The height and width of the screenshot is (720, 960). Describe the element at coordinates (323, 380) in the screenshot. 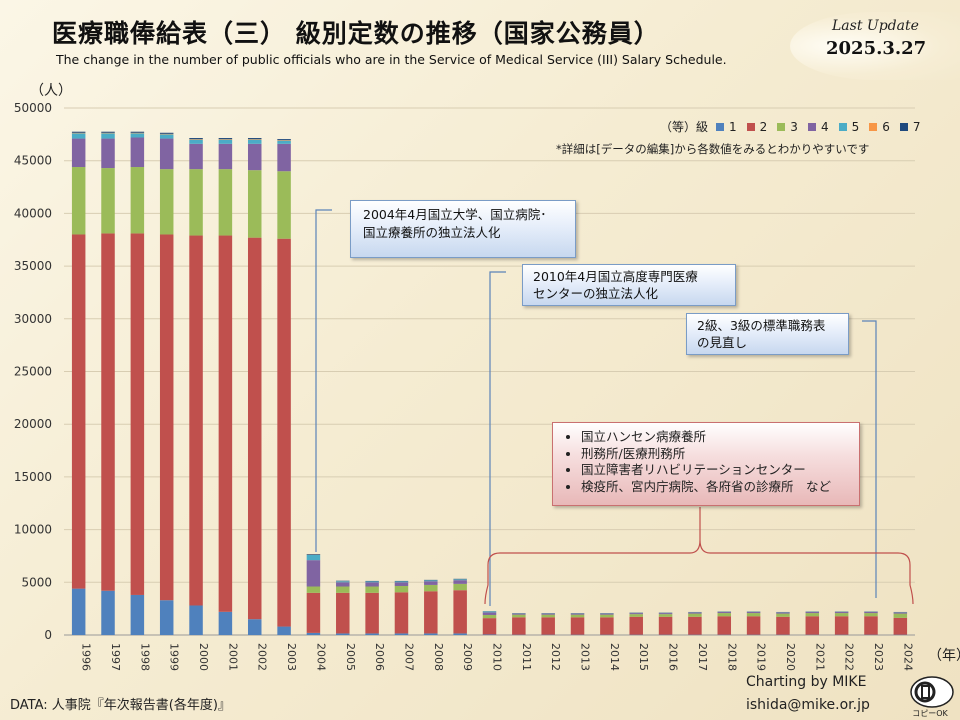

I see `connector-2004` at that location.